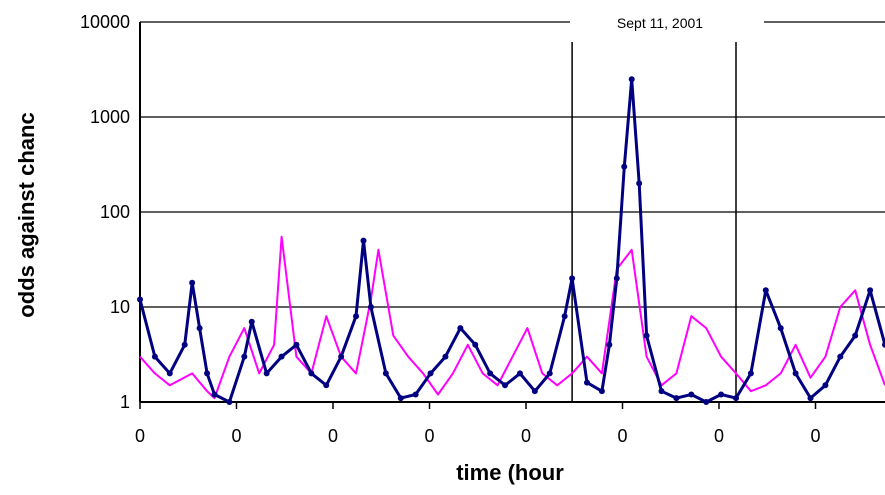  Describe the element at coordinates (110, 117) in the screenshot. I see `y-tick-label: 1000` at that location.